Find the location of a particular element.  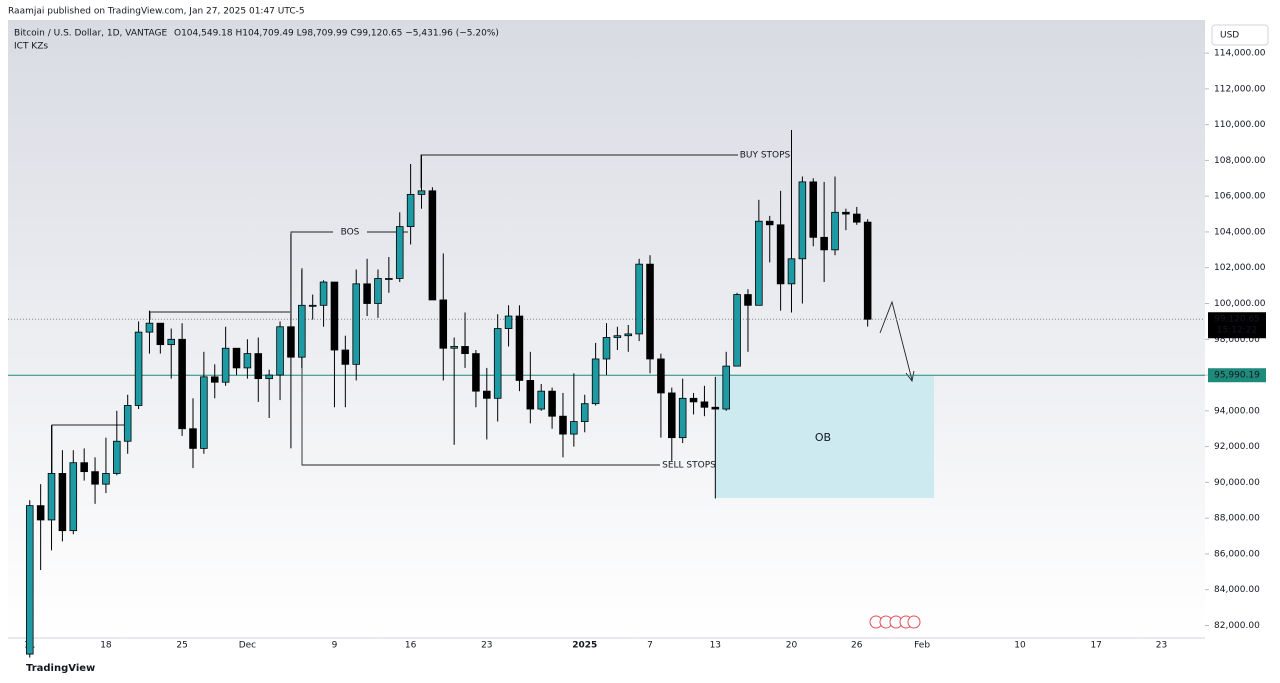

x-tick-label: 17 is located at coordinates (1095, 646).